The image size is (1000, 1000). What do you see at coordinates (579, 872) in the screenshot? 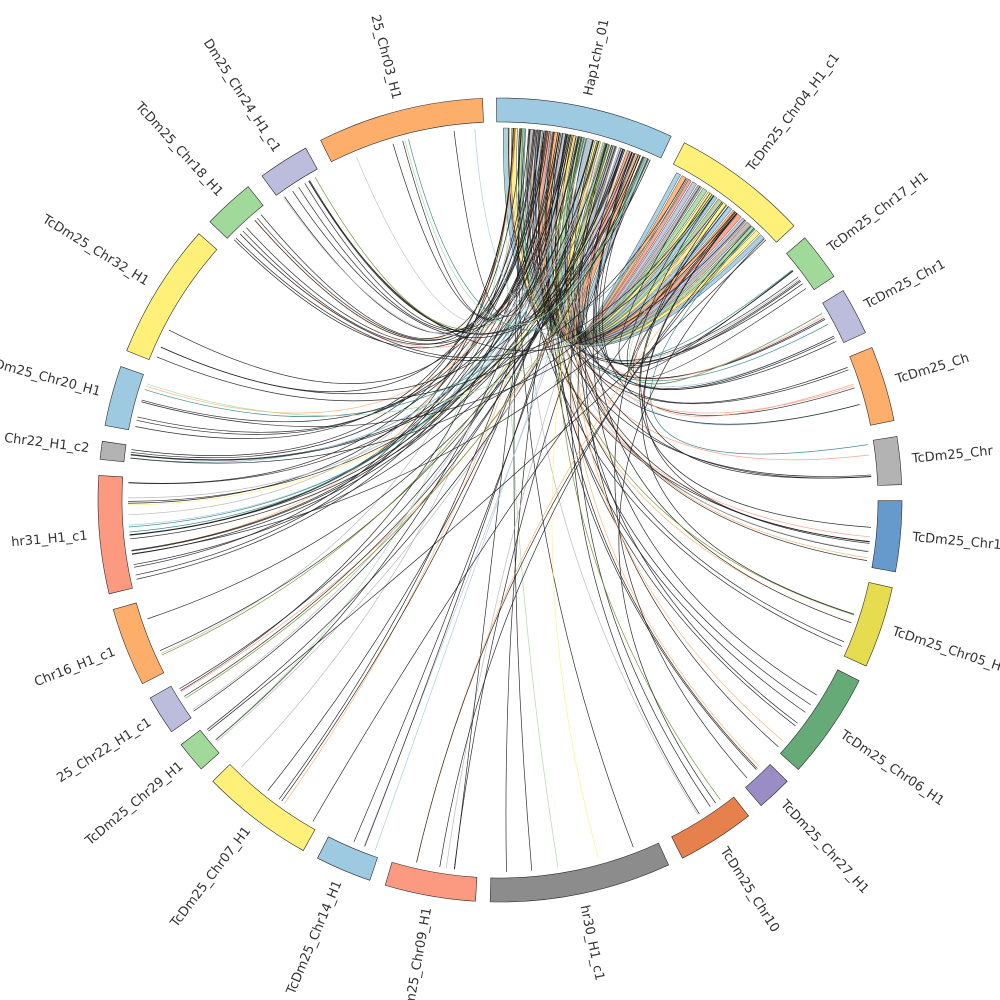
I see `segment-chr30` at bounding box center [579, 872].